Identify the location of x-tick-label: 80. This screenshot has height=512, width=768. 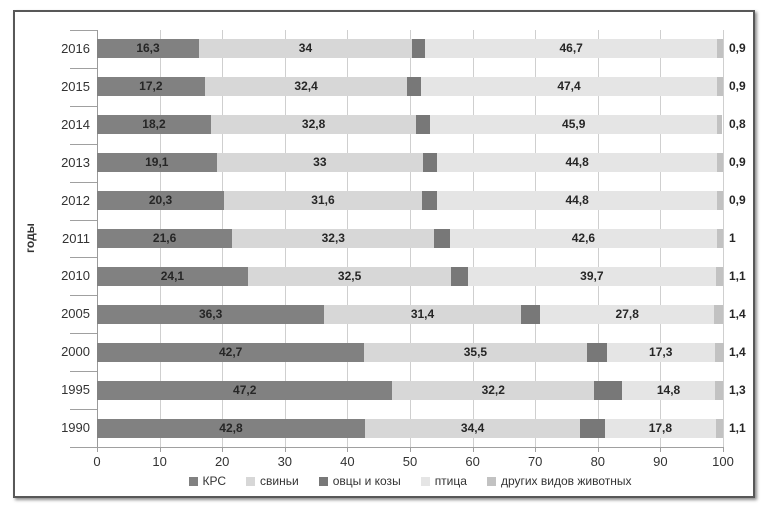
(598, 461).